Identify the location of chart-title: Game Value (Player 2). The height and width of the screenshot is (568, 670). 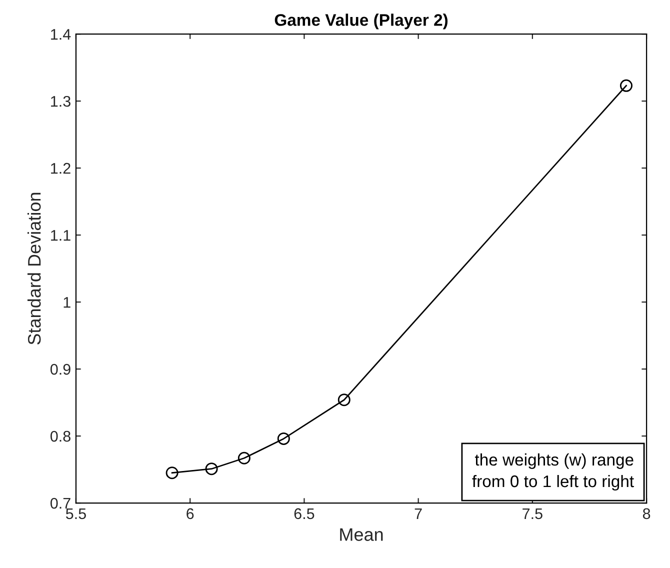
(361, 22).